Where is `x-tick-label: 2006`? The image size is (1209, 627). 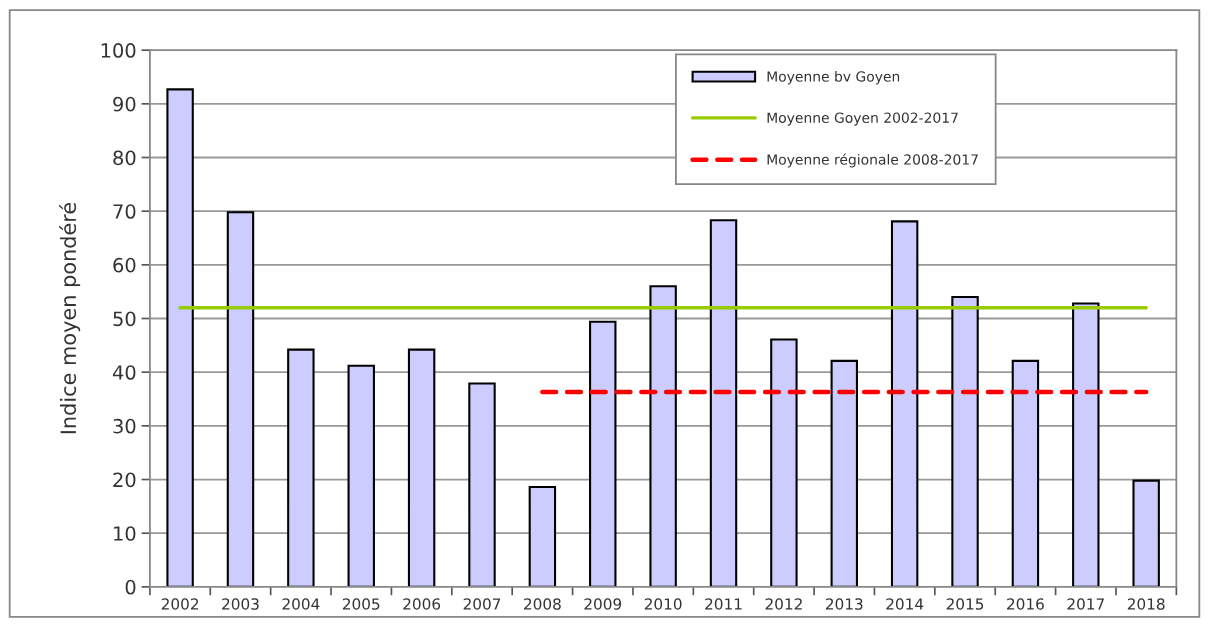 x-tick-label: 2006 is located at coordinates (422, 604).